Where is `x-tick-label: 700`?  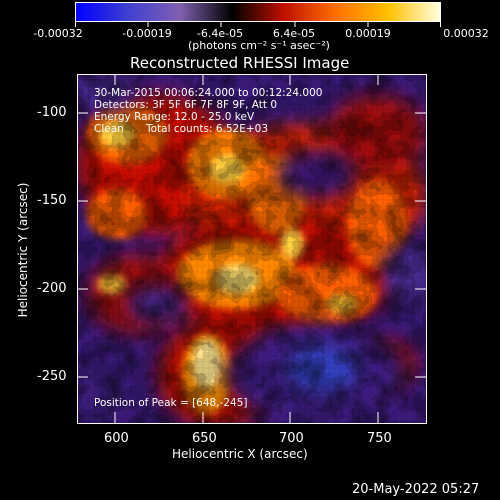
x-tick-label: 700 is located at coordinates (291, 438).